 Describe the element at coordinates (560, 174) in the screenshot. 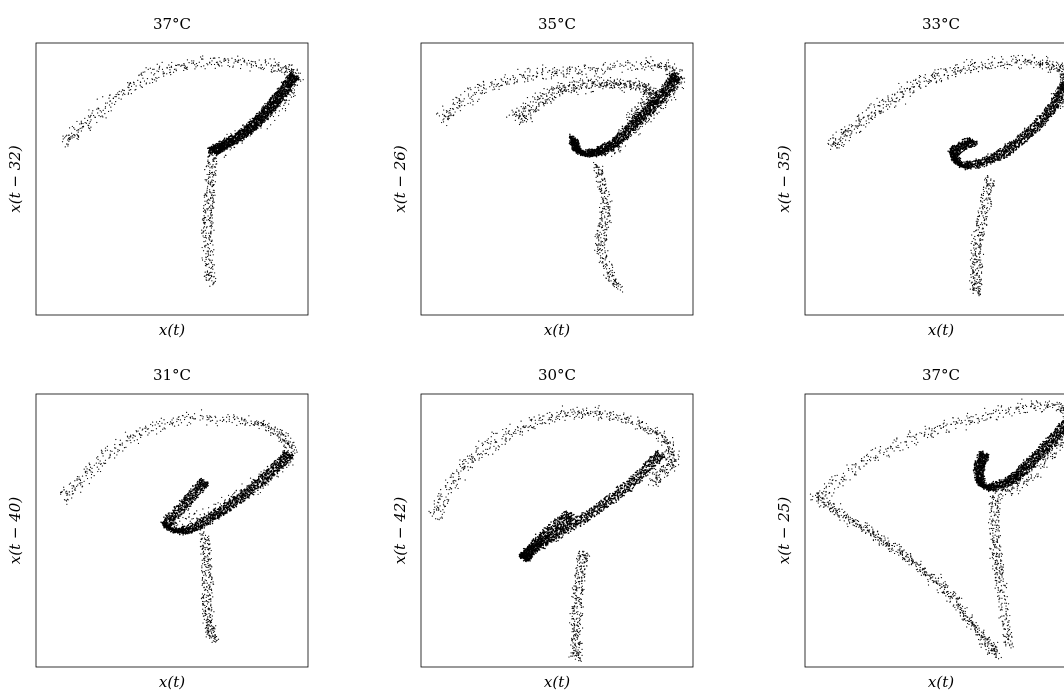

I see `trajectory-points` at that location.